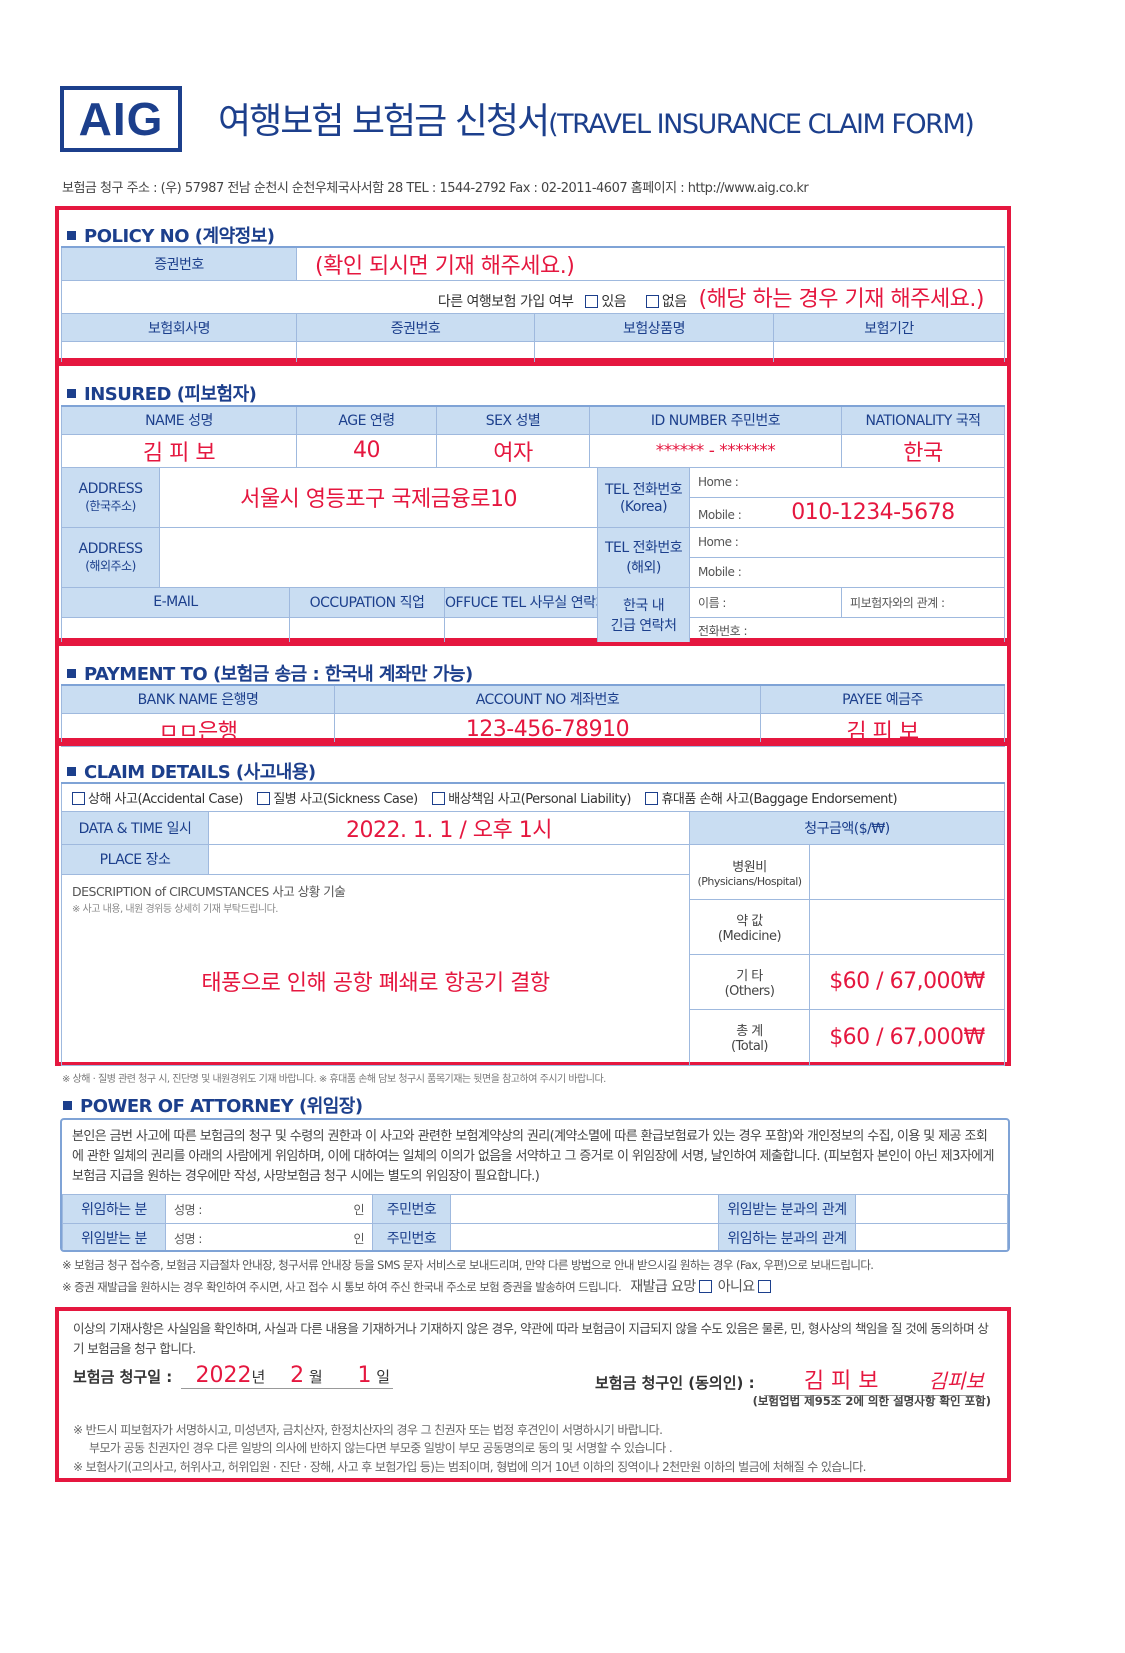  Describe the element at coordinates (114, 1236) in the screenshot. I see `poa-role: 위임받는 분` at that location.